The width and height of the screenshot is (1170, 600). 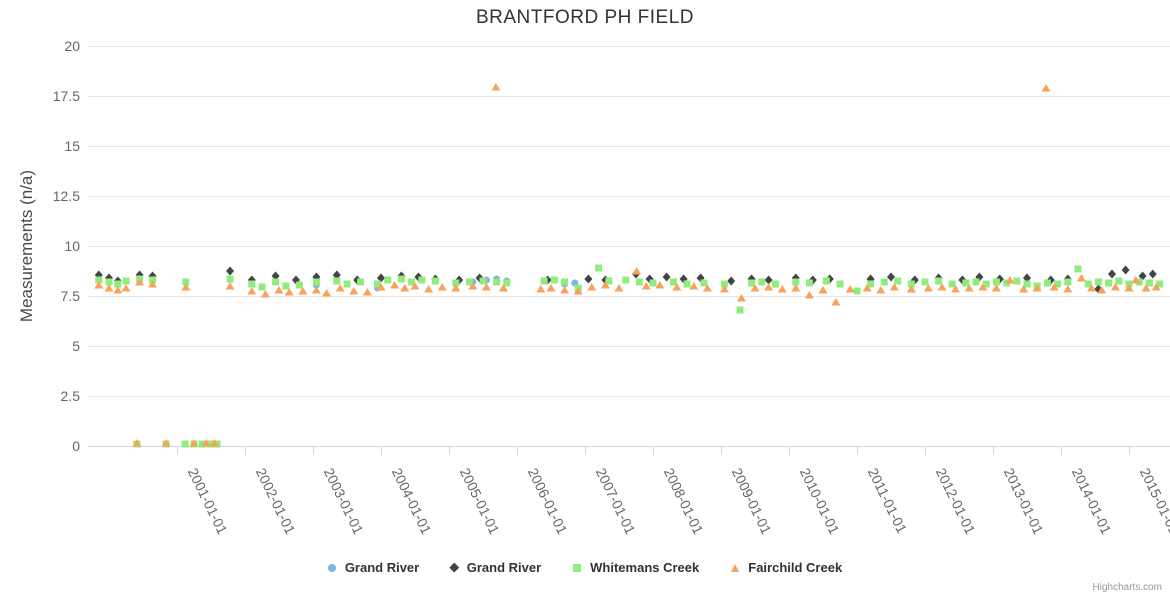 What do you see at coordinates (636, 567) in the screenshot?
I see `legend-item-whitemans-creek: Whitemans Creek` at bounding box center [636, 567].